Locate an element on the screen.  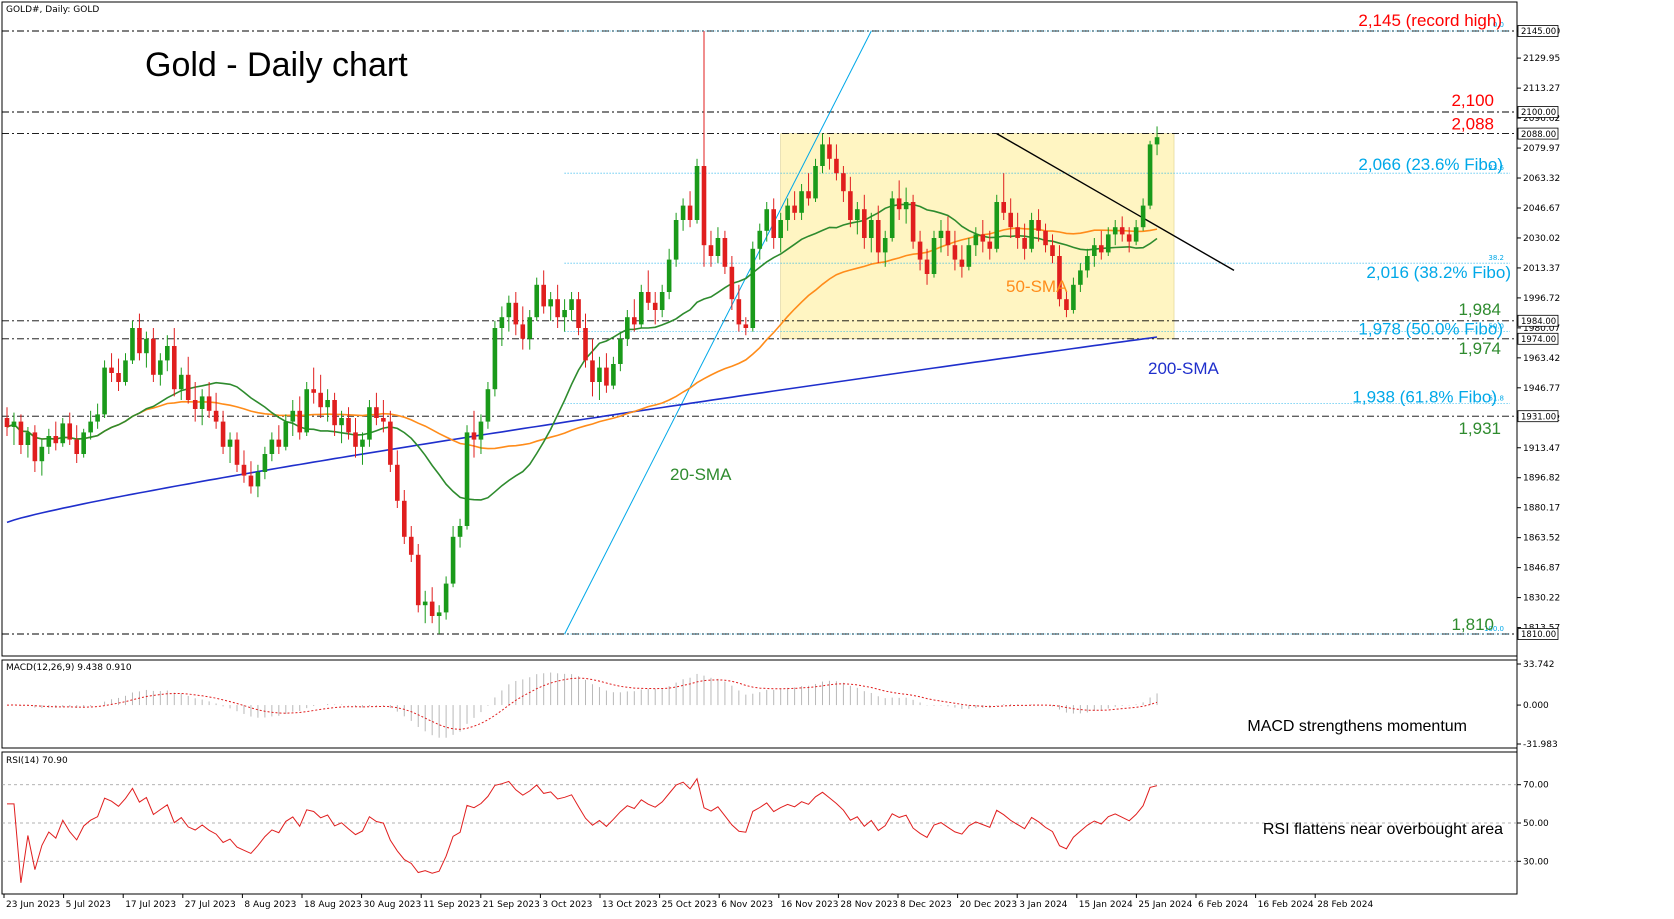
price-tick-label: 2129.95 is located at coordinates (1541, 59).